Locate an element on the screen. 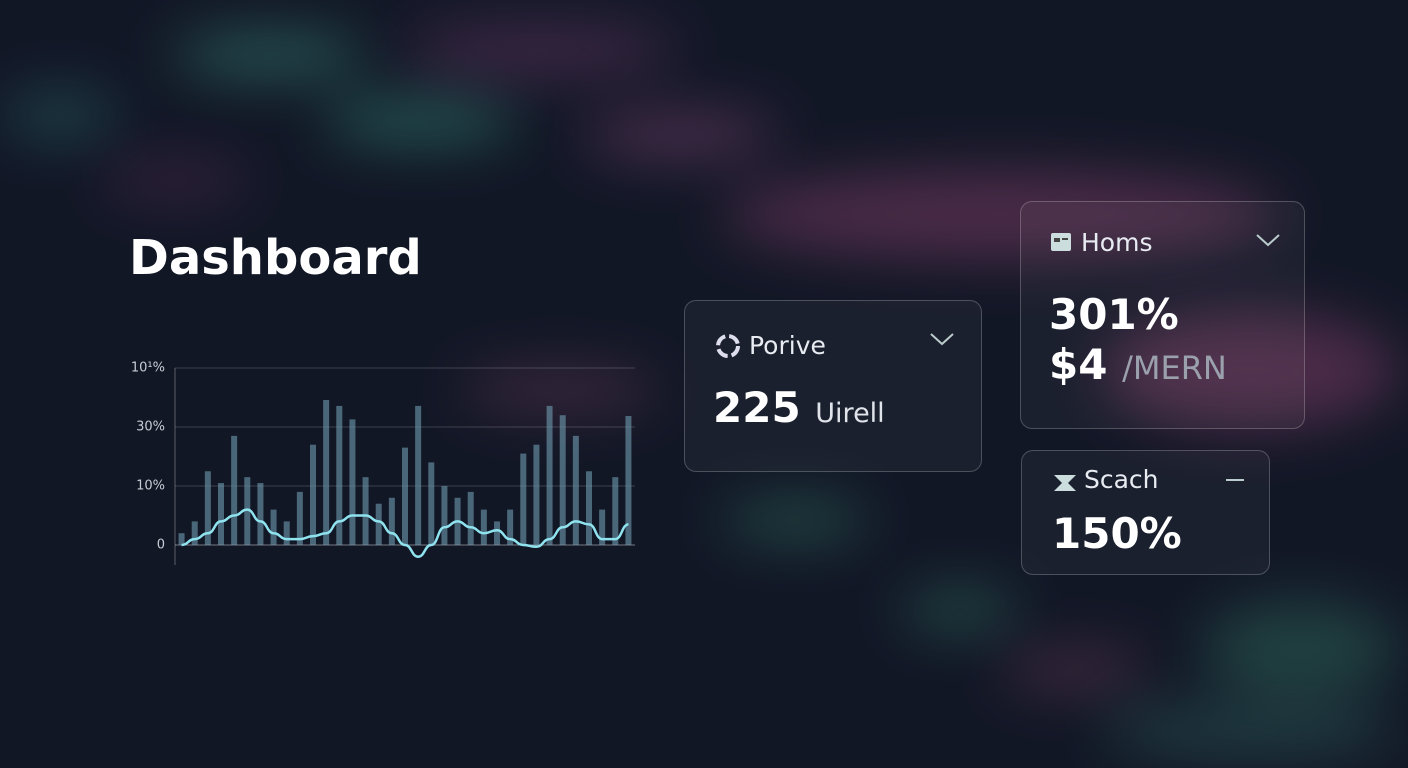  card: Porive 225 Uirell is located at coordinates (833, 386).